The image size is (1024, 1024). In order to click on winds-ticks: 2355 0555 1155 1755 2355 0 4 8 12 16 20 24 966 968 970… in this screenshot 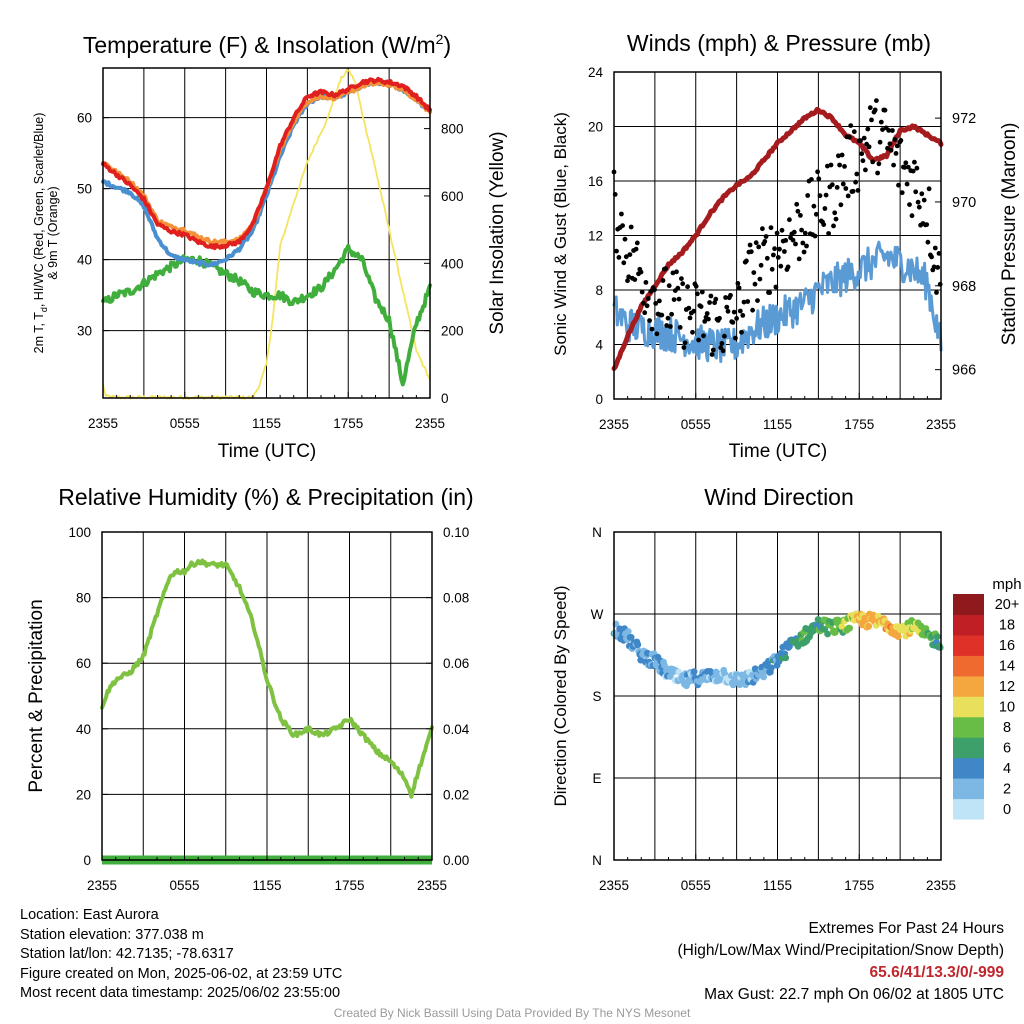, I will do `click(782, 248)`.